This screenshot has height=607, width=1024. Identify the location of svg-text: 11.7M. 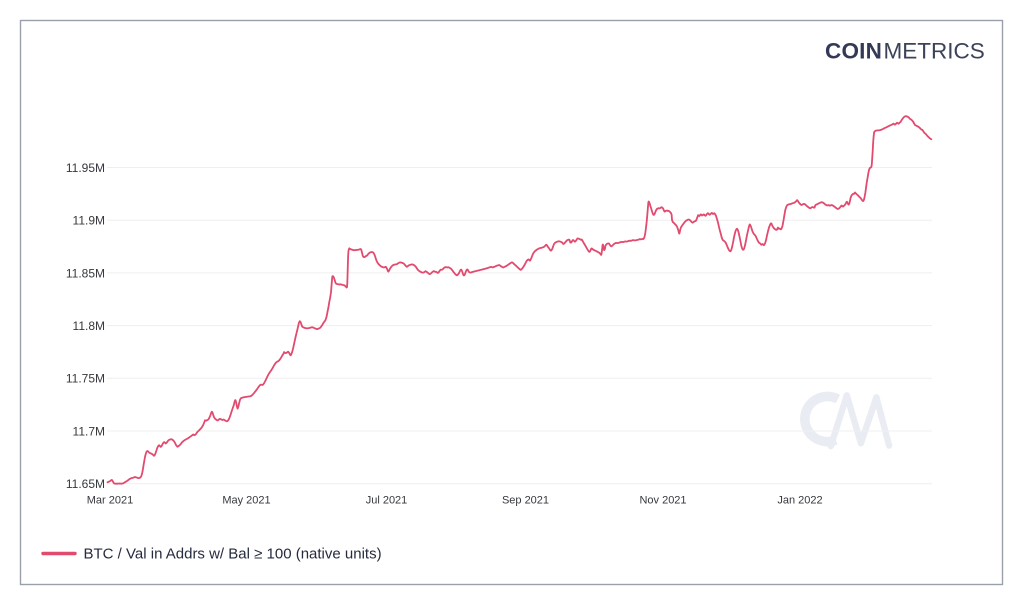
(89, 431).